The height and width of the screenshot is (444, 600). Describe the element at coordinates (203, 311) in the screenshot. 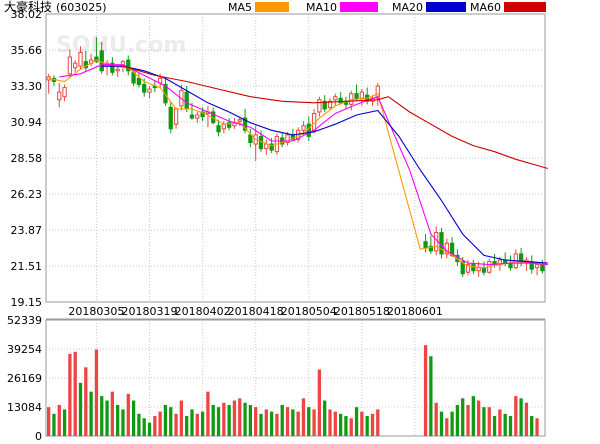

I see `date-tick-label: 20180402` at that location.